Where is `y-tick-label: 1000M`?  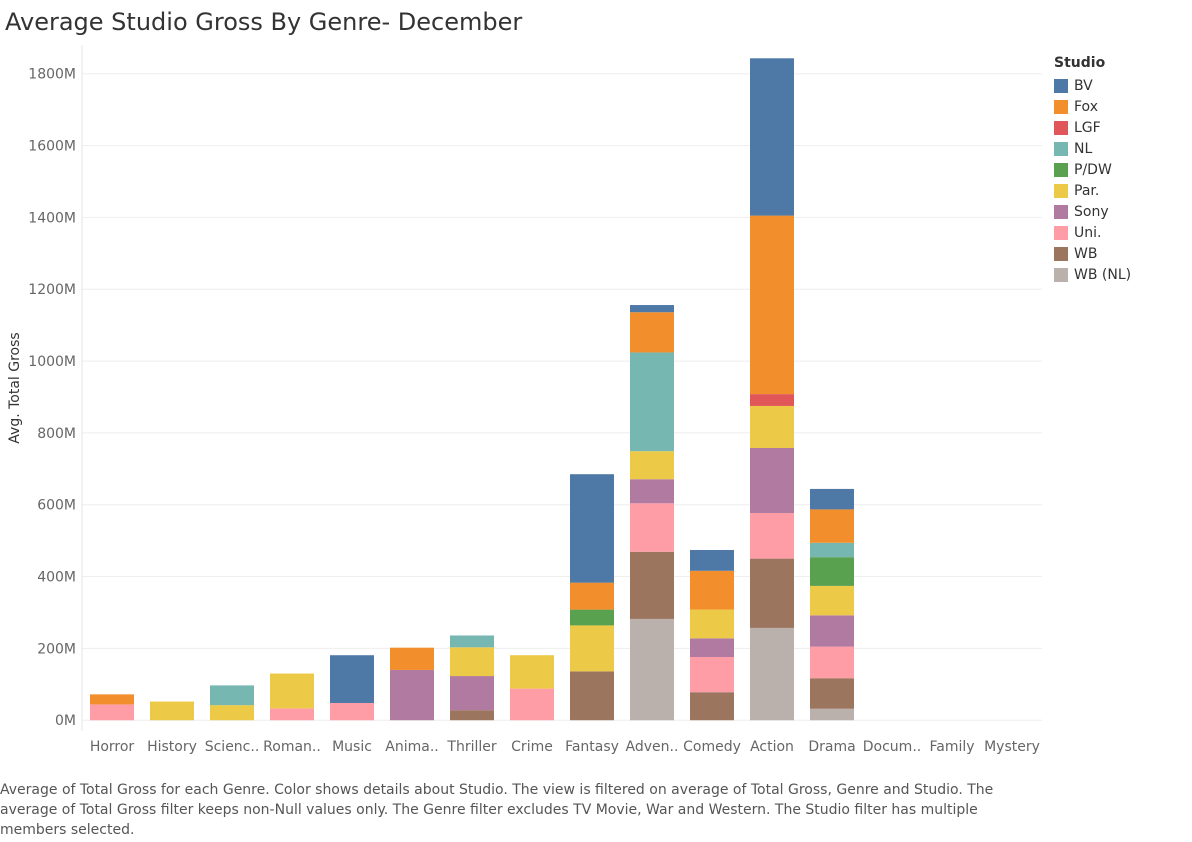
y-tick-label: 1000M is located at coordinates (52, 362).